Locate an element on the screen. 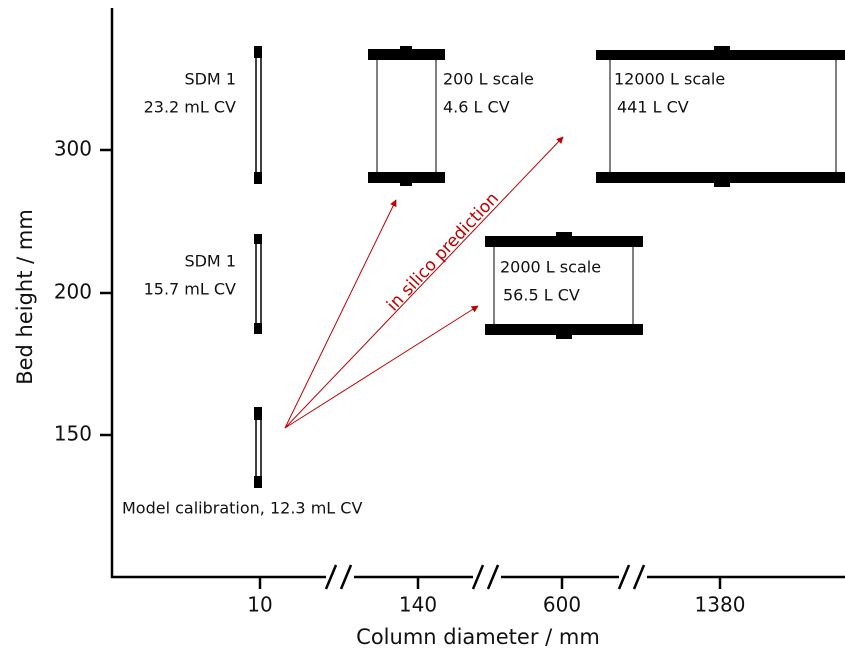  x-tick-label: 10 is located at coordinates (259, 605).